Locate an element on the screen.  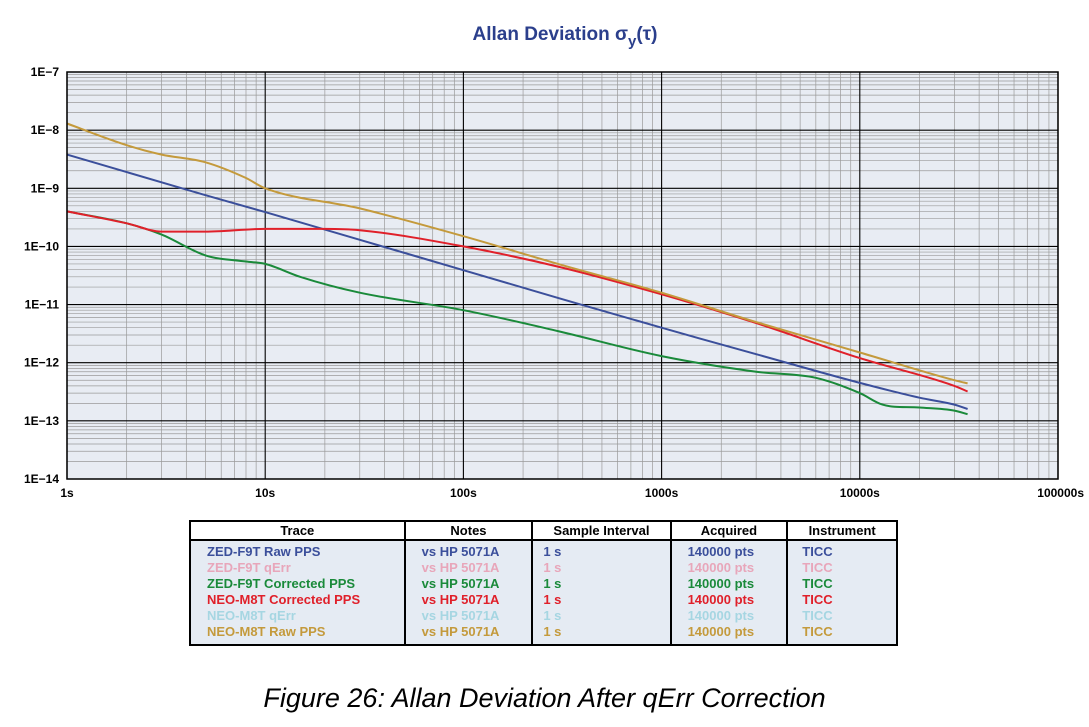
chart-title-main: Allan Deviation σ is located at coordinates (550, 34).